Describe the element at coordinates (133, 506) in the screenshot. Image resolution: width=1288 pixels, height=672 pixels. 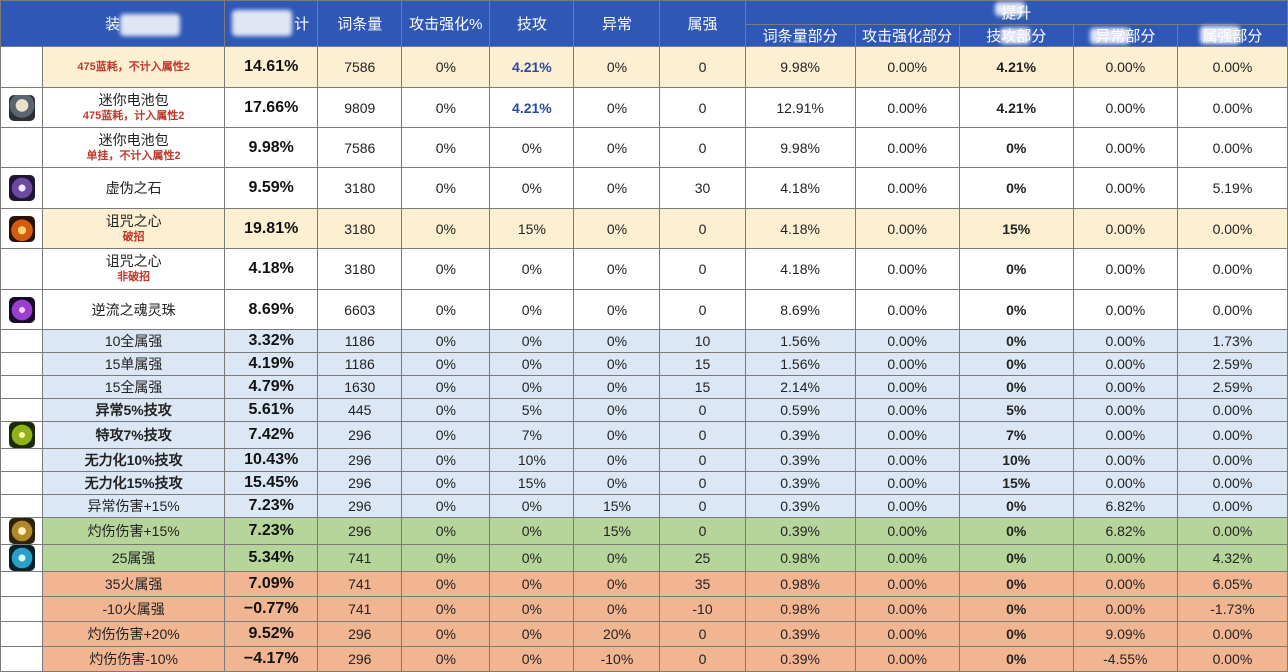
I see `equip-name-text: 异常伤害+15%` at that location.